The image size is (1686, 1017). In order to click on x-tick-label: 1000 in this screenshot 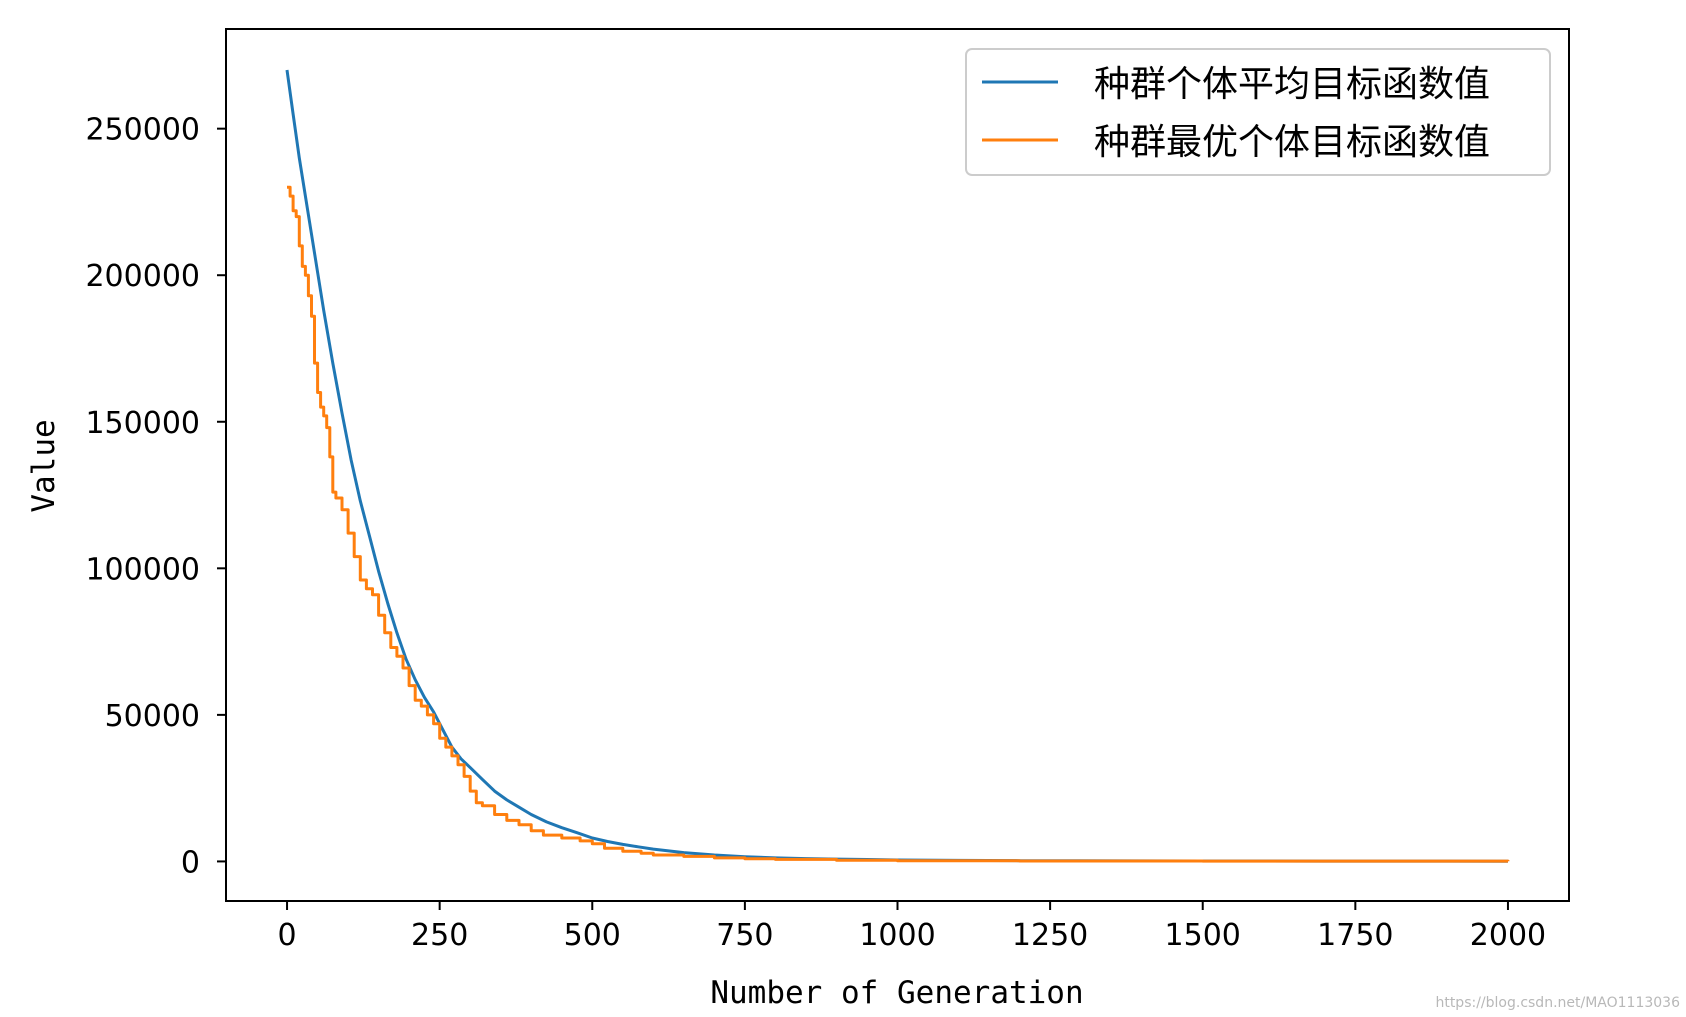, I will do `click(897, 935)`.